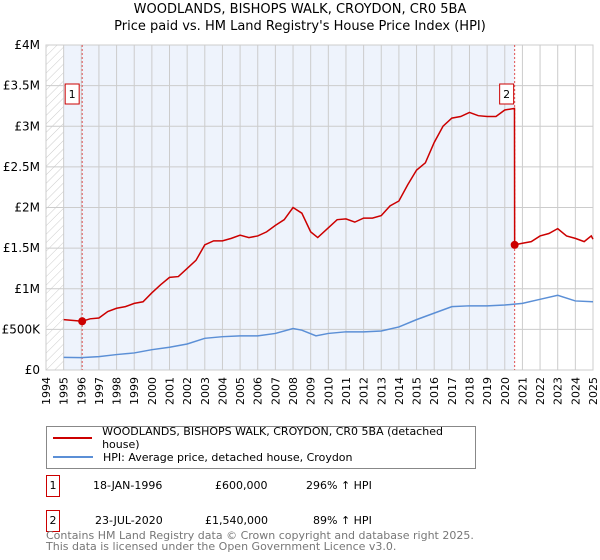  Describe the element at coordinates (258, 391) in the screenshot. I see `x-tick-label: 2006` at that location.